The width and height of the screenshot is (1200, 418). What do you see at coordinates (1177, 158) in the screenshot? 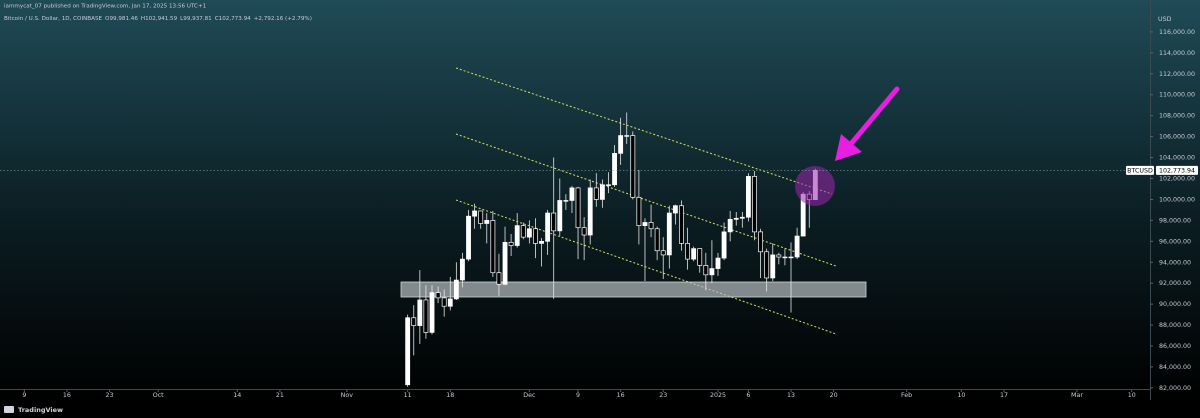
I see `y-tick-label: 104,000.00` at bounding box center [1177, 158].